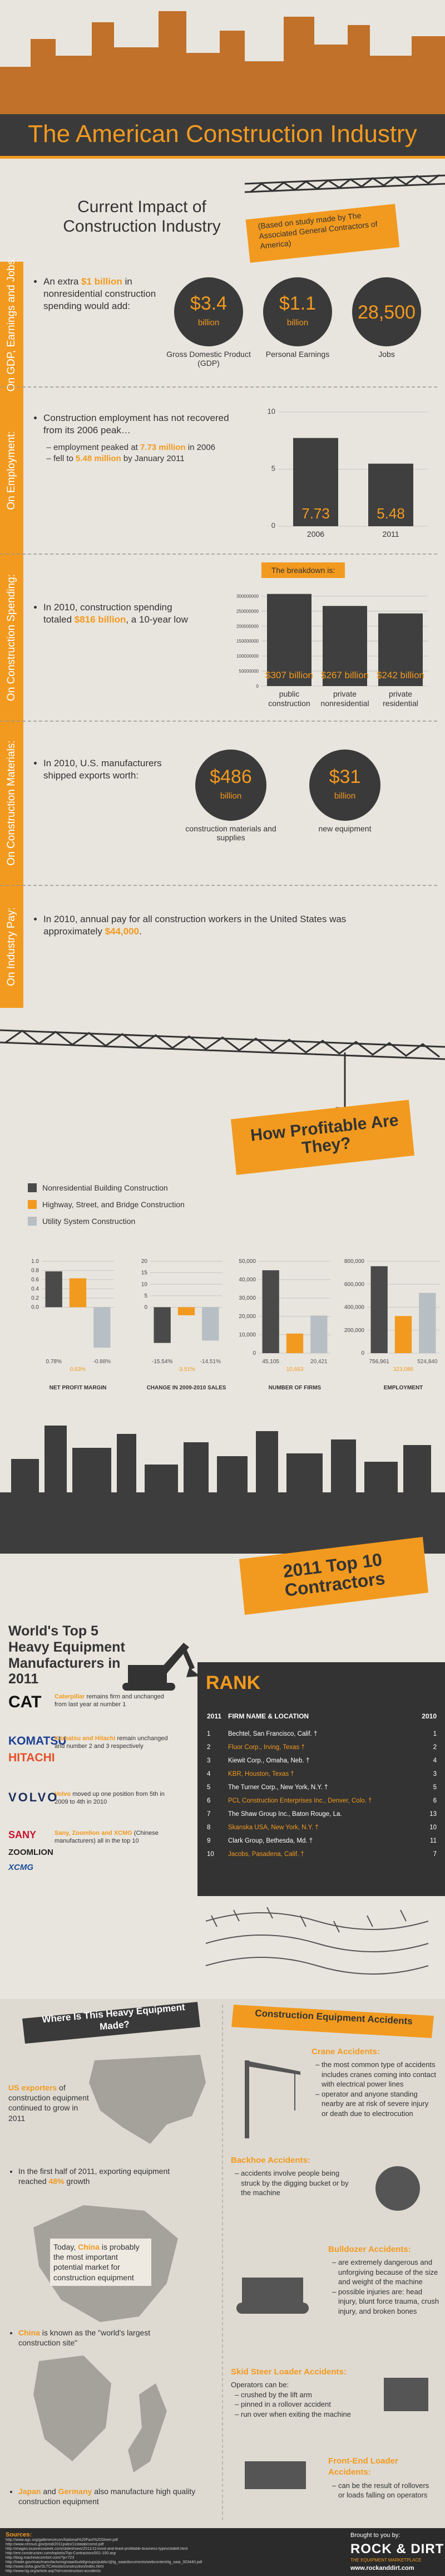 This screenshot has width=445, height=2576. What do you see at coordinates (11, 803) in the screenshot?
I see `section-label: On Construction Materials:` at bounding box center [11, 803].